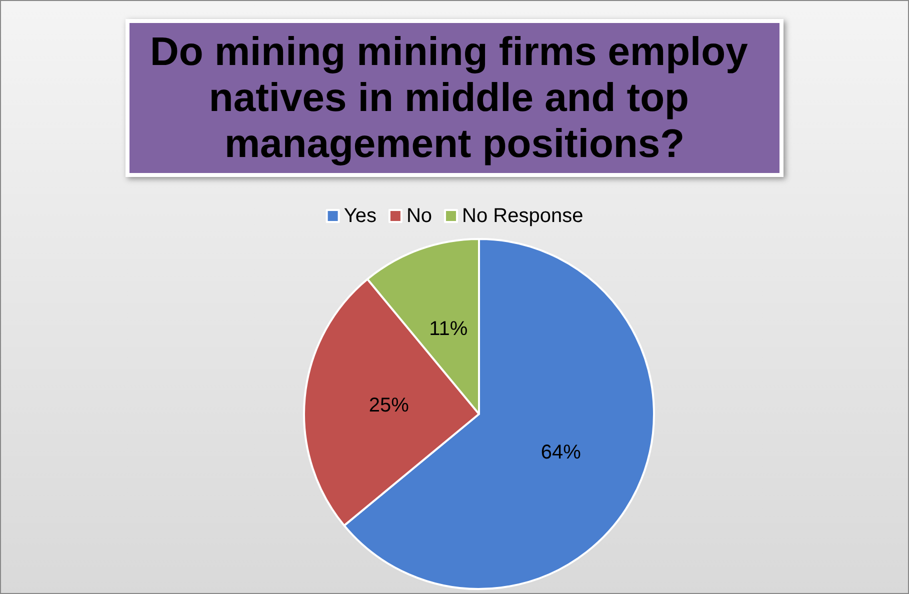 Image resolution: width=909 pixels, height=594 pixels. What do you see at coordinates (360, 216) in the screenshot?
I see `legend-label: Yes` at bounding box center [360, 216].